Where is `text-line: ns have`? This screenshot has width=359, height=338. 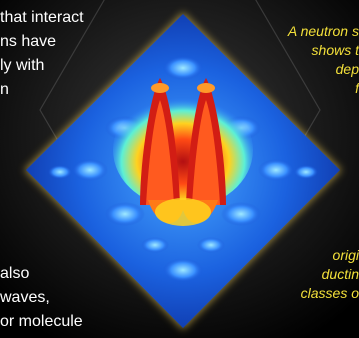 text-line: ns have is located at coordinates (28, 41).